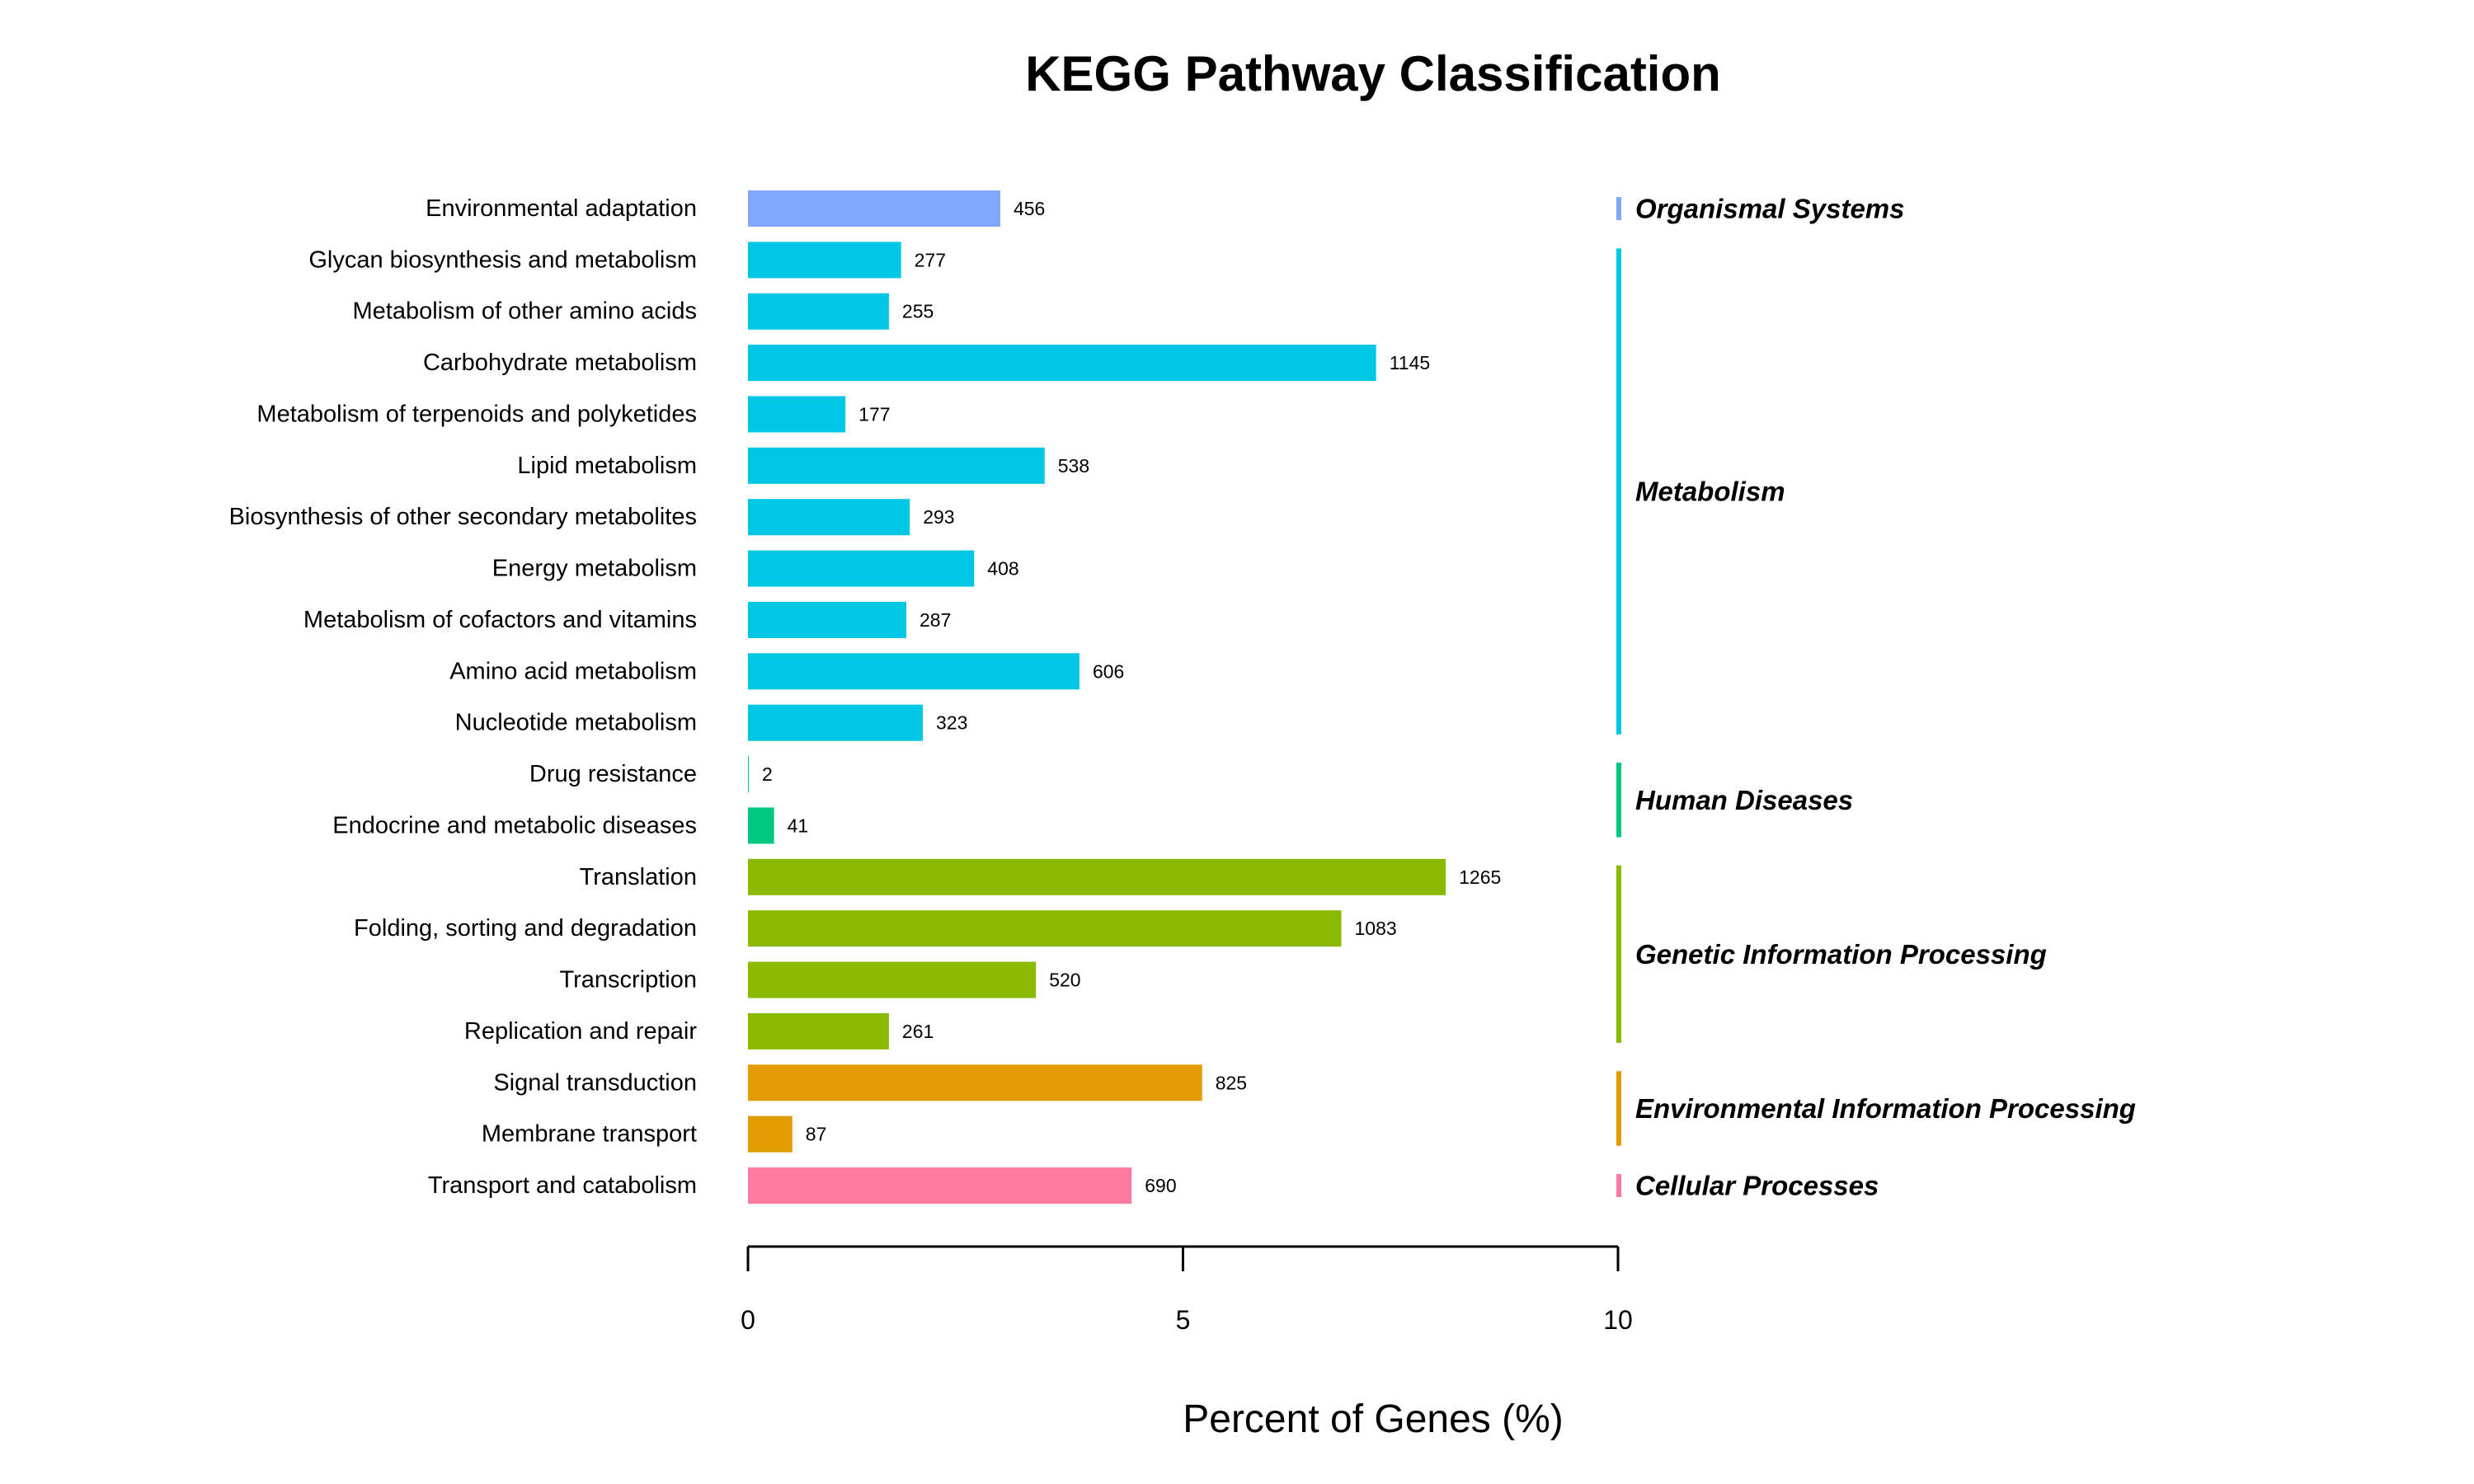 The width and height of the screenshot is (2474, 1484). Describe the element at coordinates (816, 1134) in the screenshot. I see `bar-value-label: 87` at that location.